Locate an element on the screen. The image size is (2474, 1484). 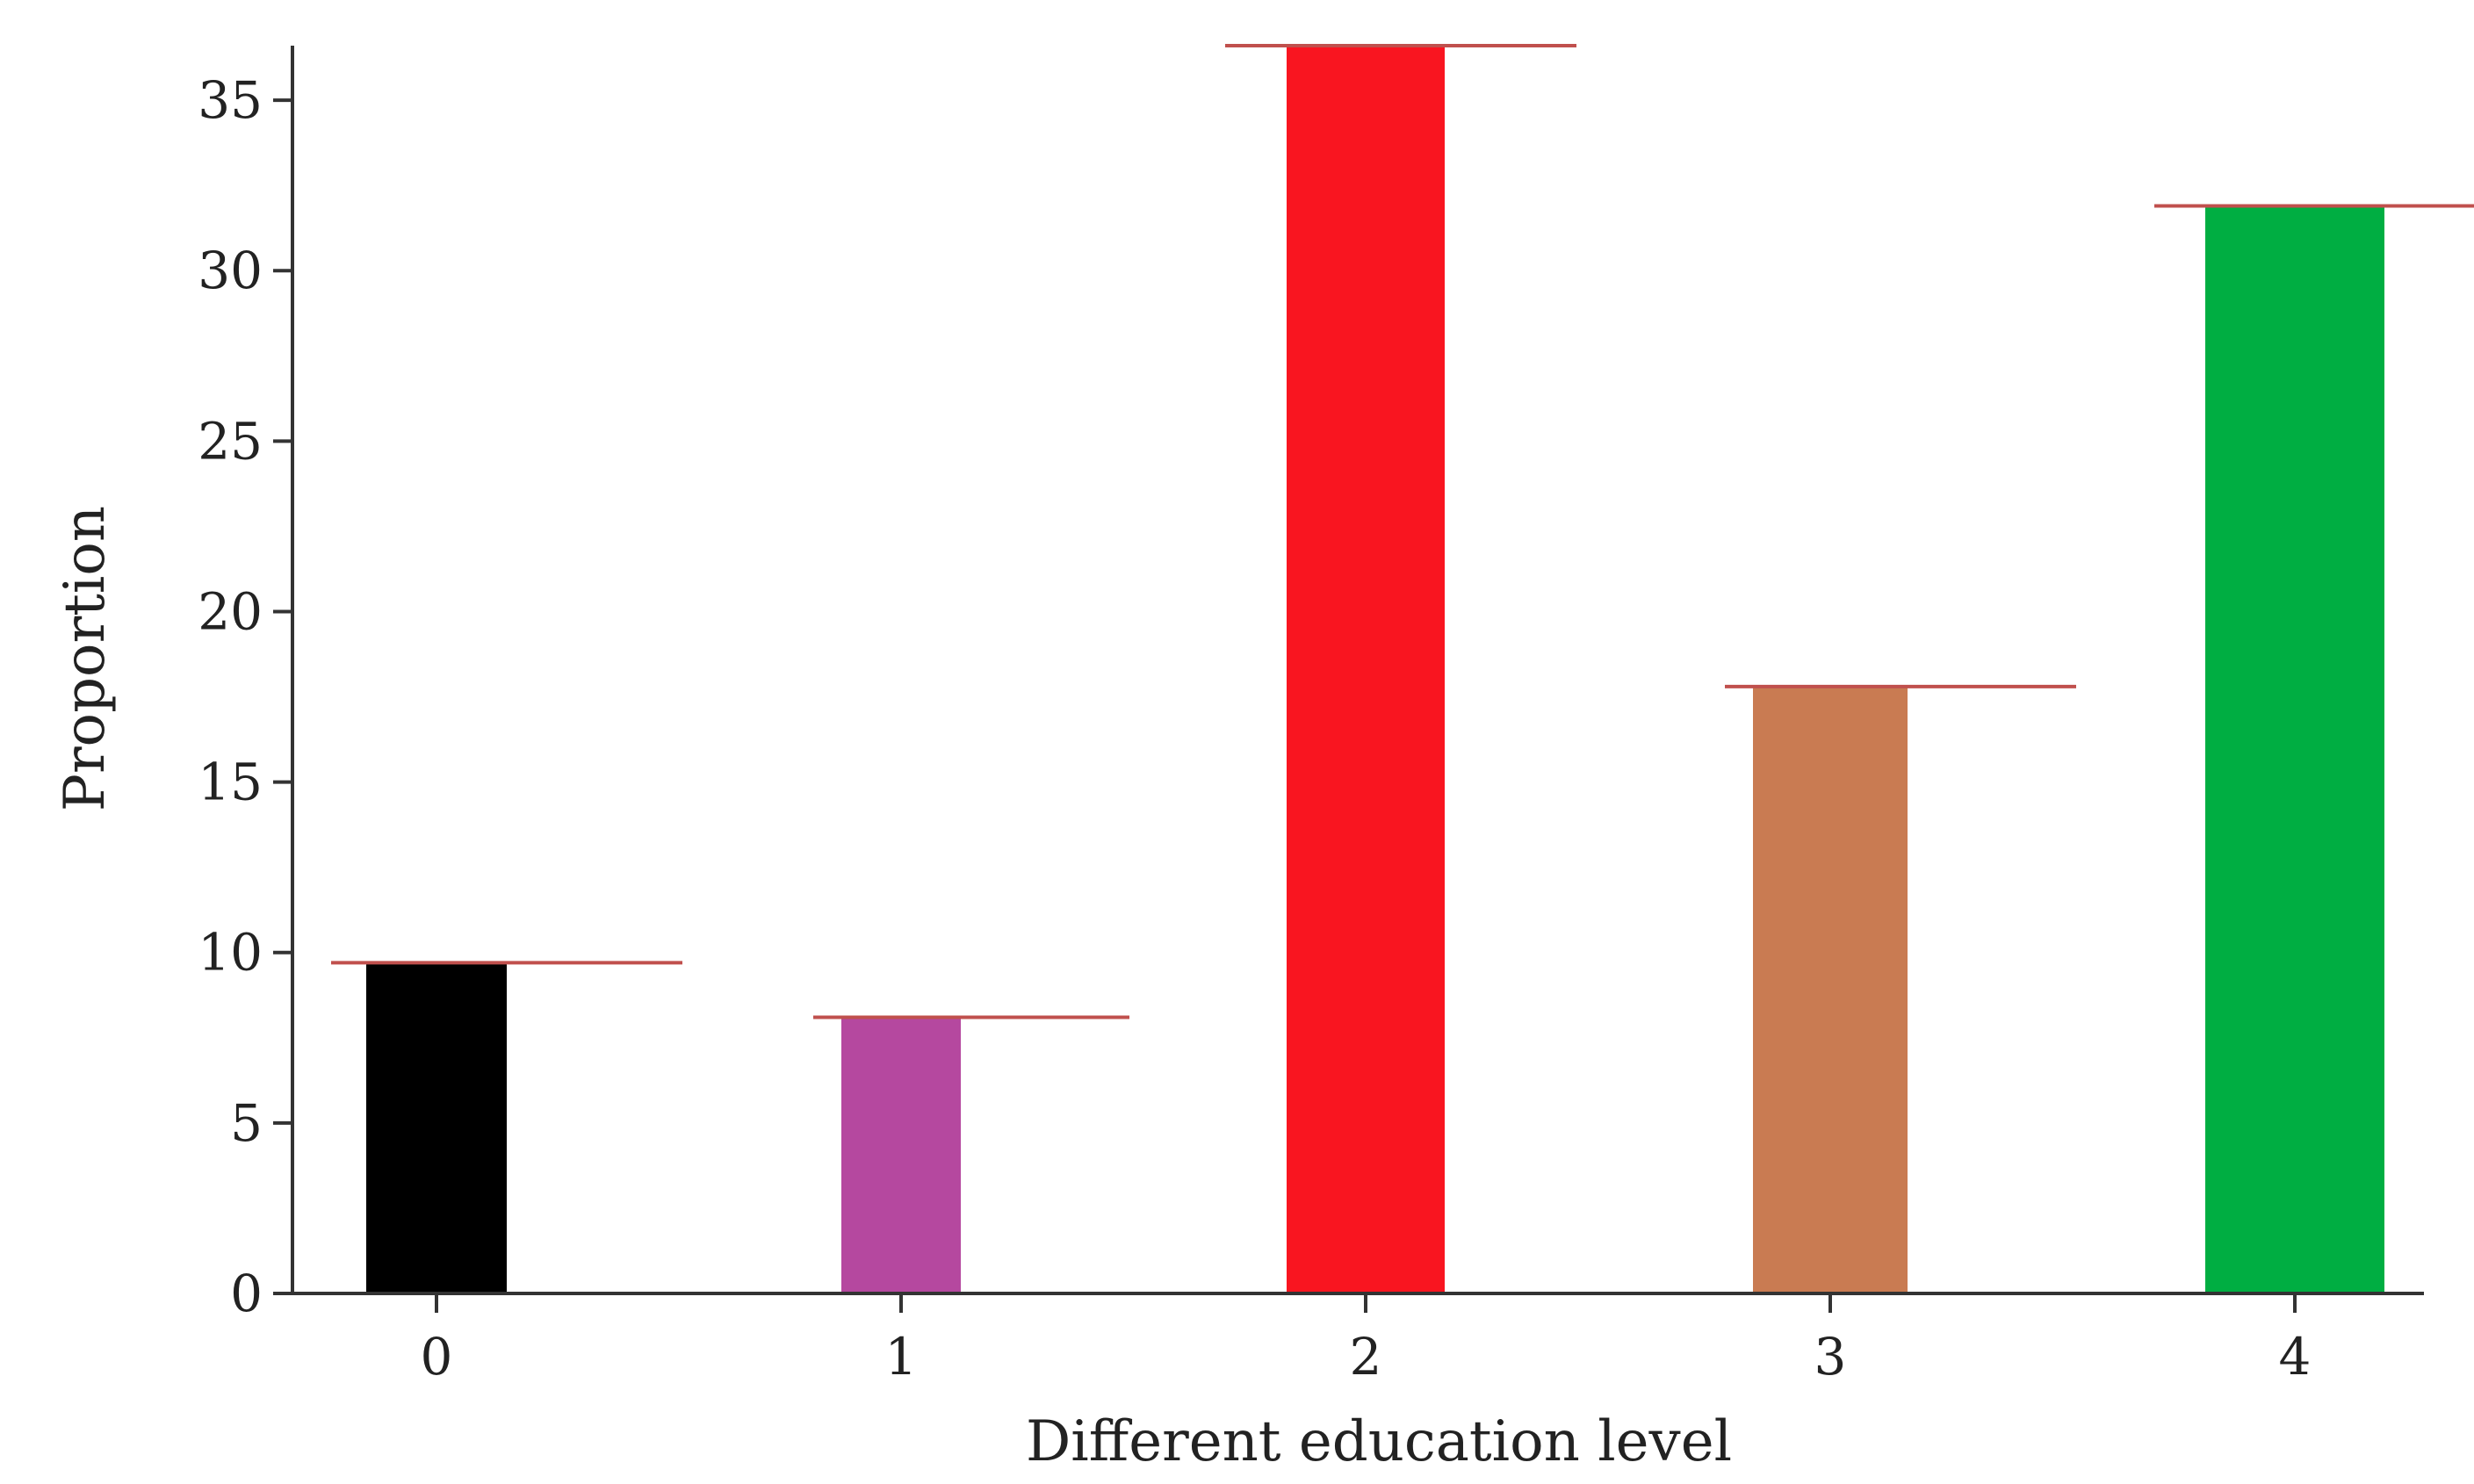
y-tick-label: 35 is located at coordinates (230, 100).